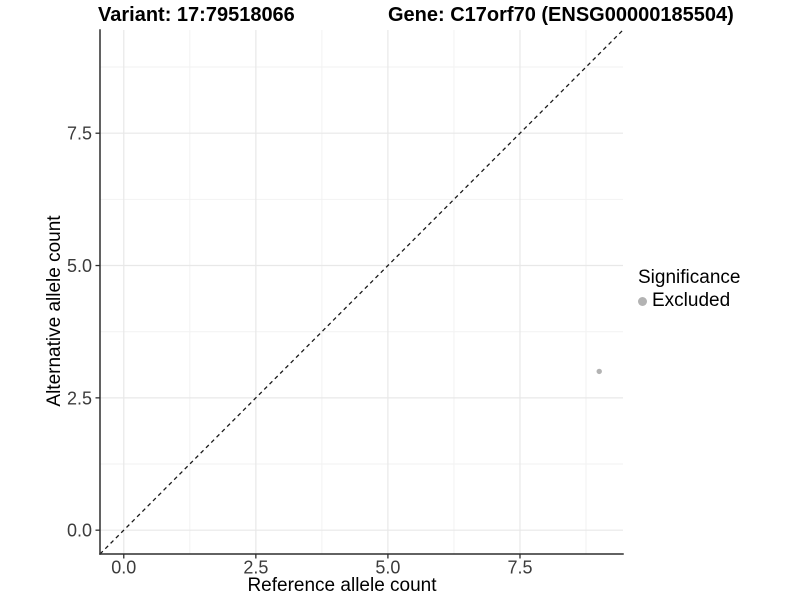 The height and width of the screenshot is (600, 800). Describe the element at coordinates (54, 311) in the screenshot. I see `y-axis-title: Alternative allele count` at that location.